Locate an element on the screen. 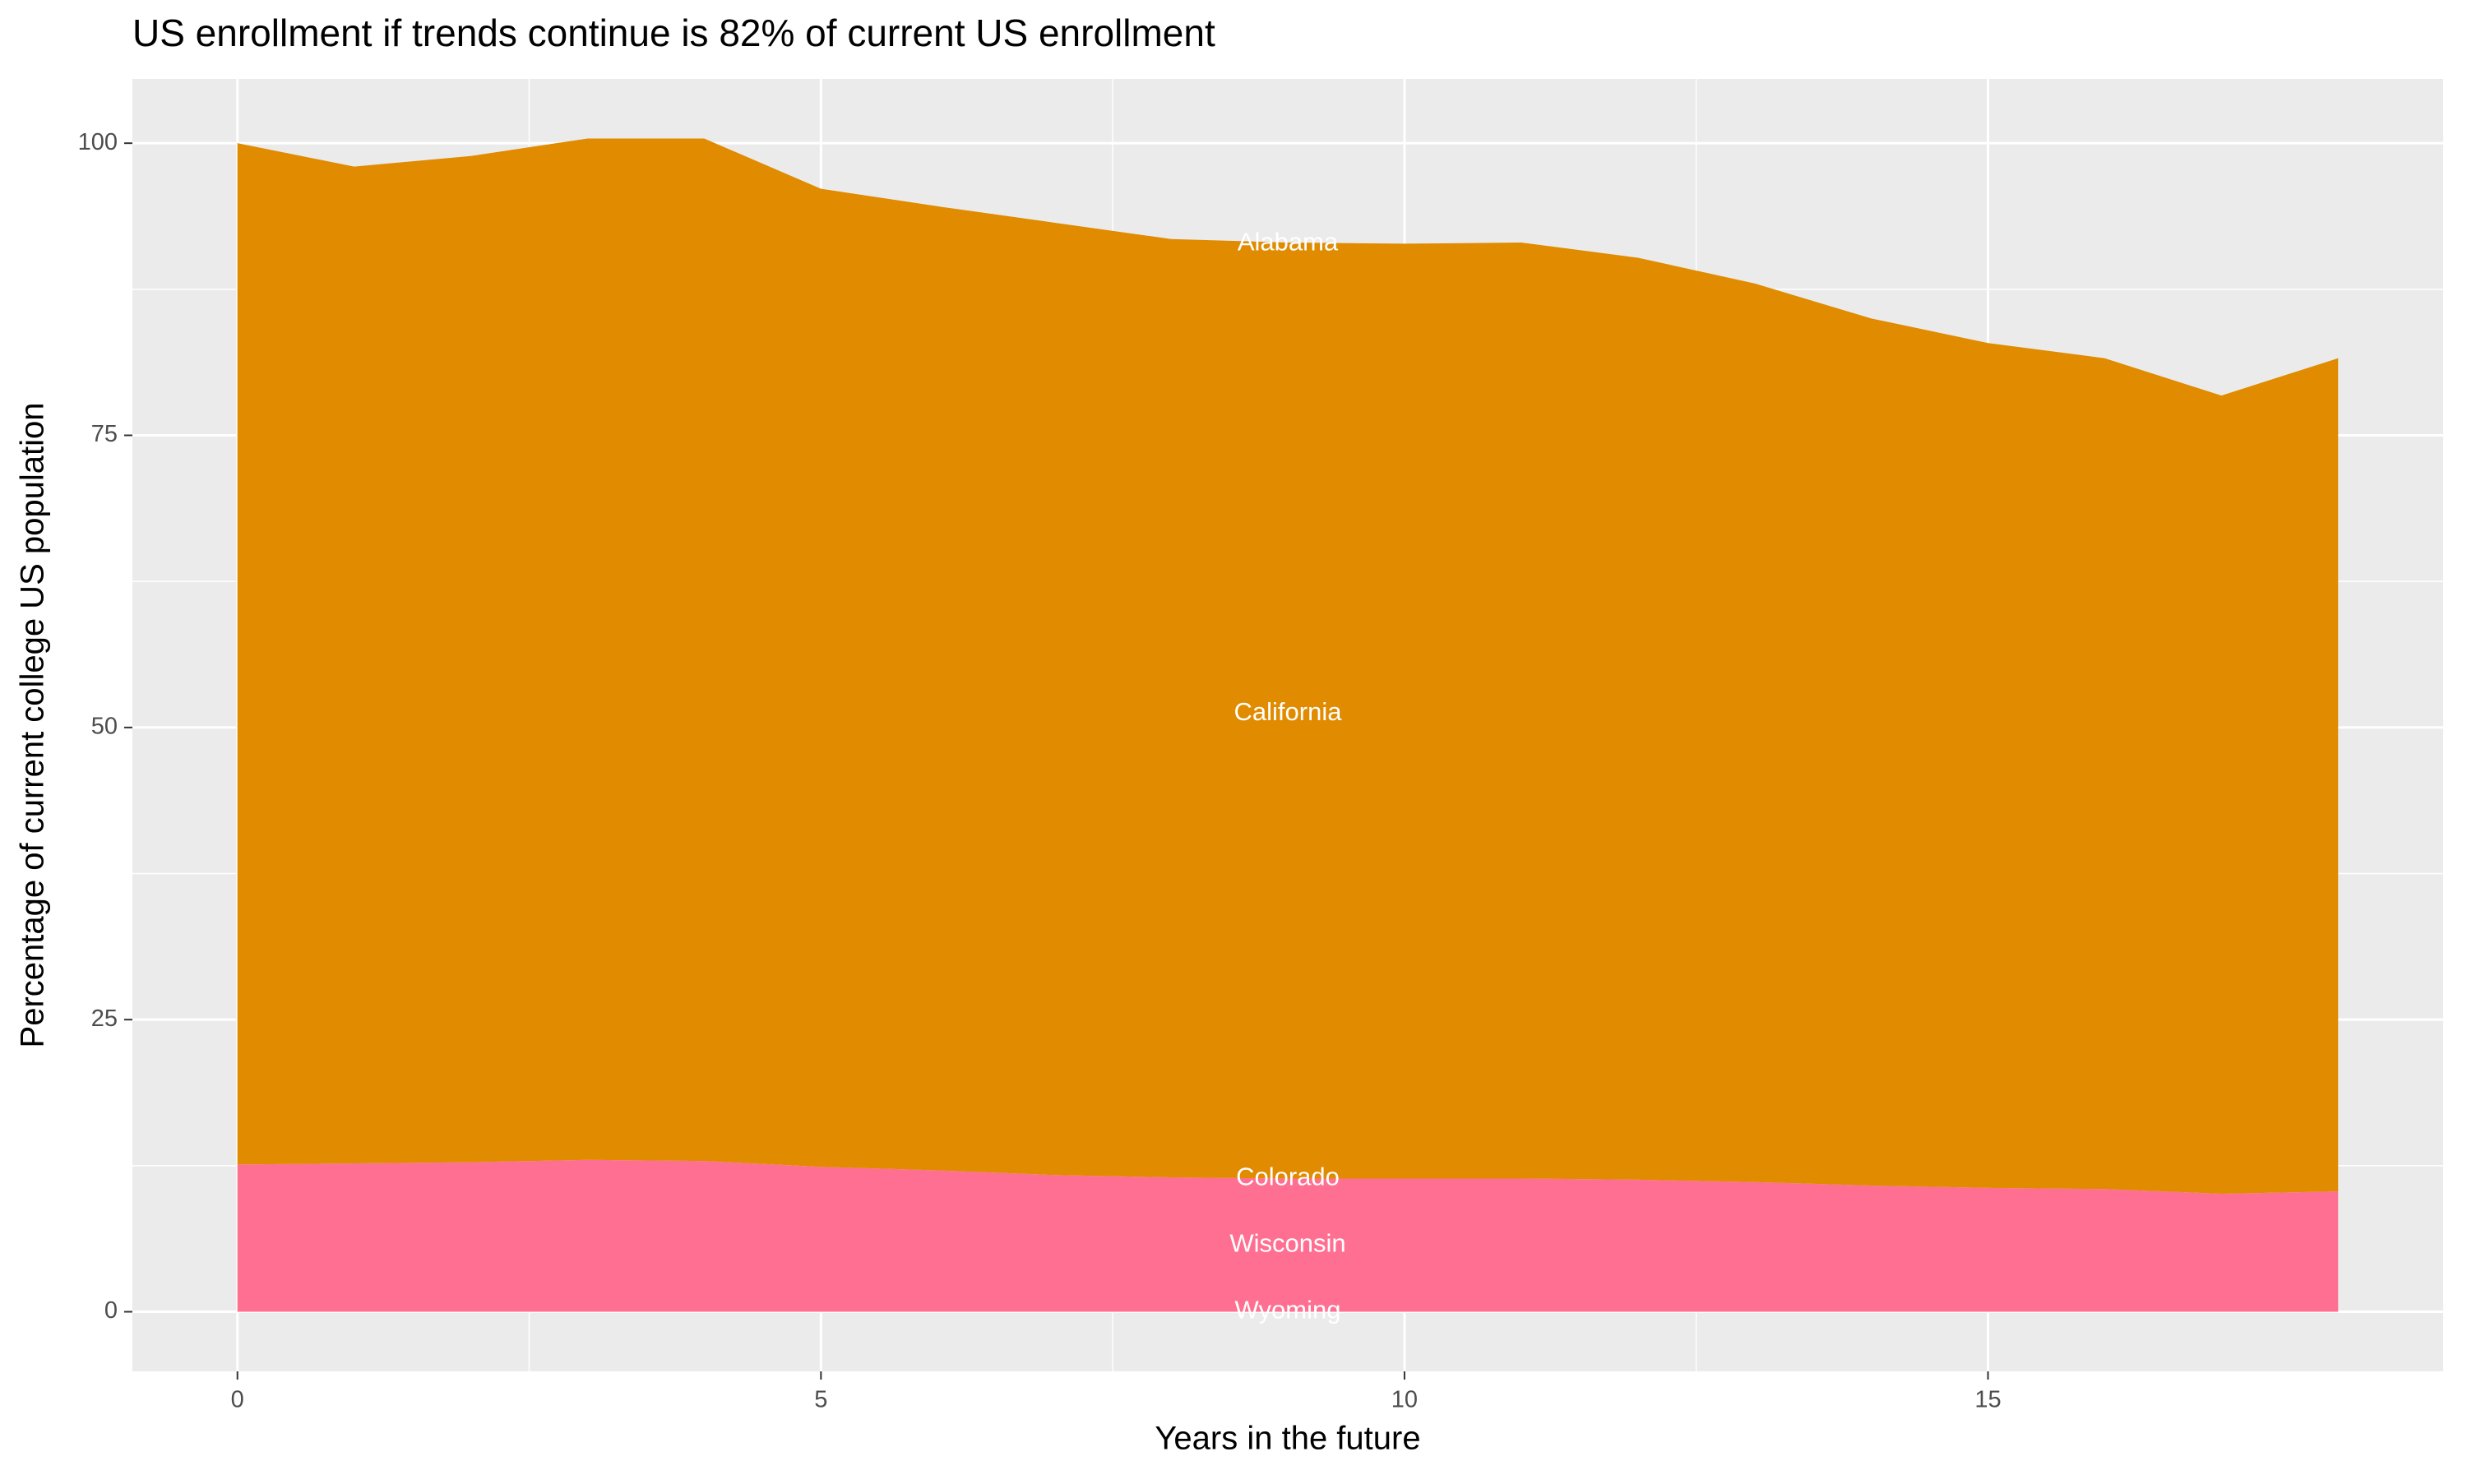  y-tick-label: 100 is located at coordinates (98, 142).